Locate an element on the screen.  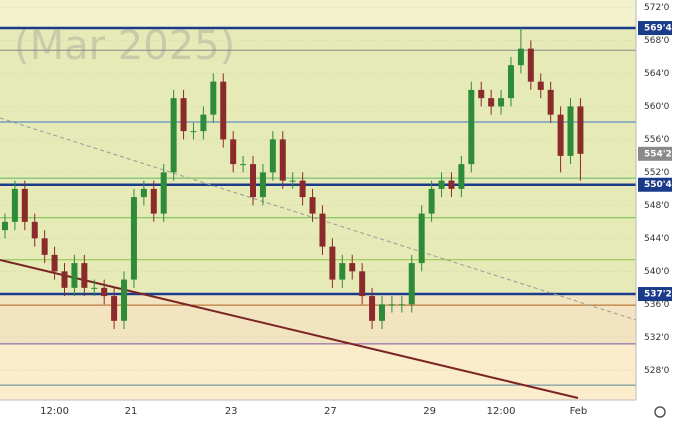
x-tick-label: 29 is located at coordinates (429, 411).